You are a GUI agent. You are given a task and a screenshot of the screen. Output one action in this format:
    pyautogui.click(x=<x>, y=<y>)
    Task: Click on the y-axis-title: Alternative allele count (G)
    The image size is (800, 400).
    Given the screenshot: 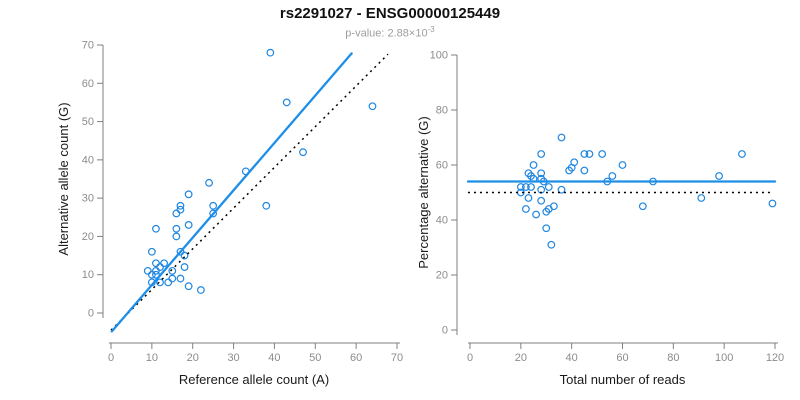 What is the action you would take?
    pyautogui.click(x=63, y=178)
    